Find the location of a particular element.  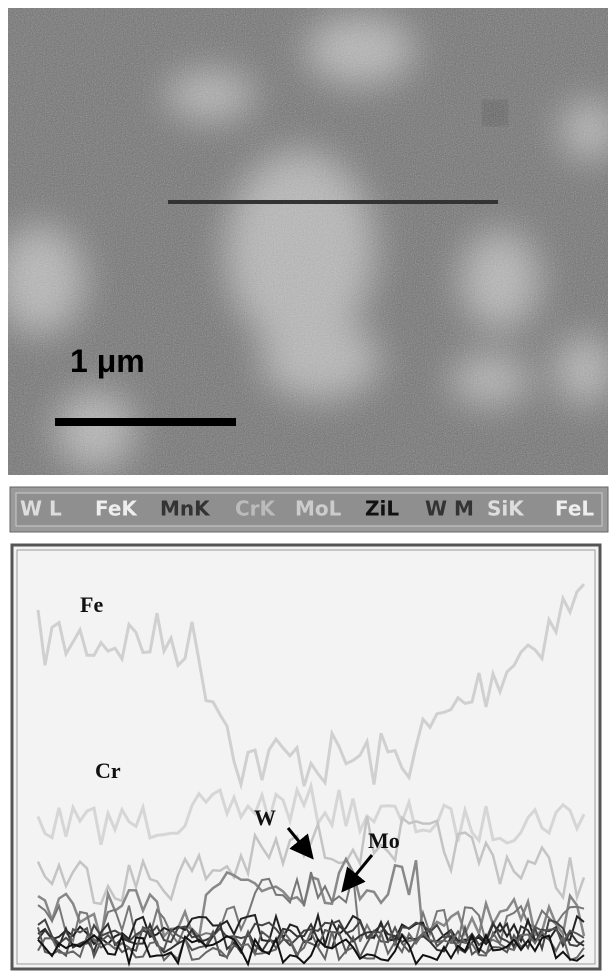

cr-label: Cr is located at coordinates (108, 770).